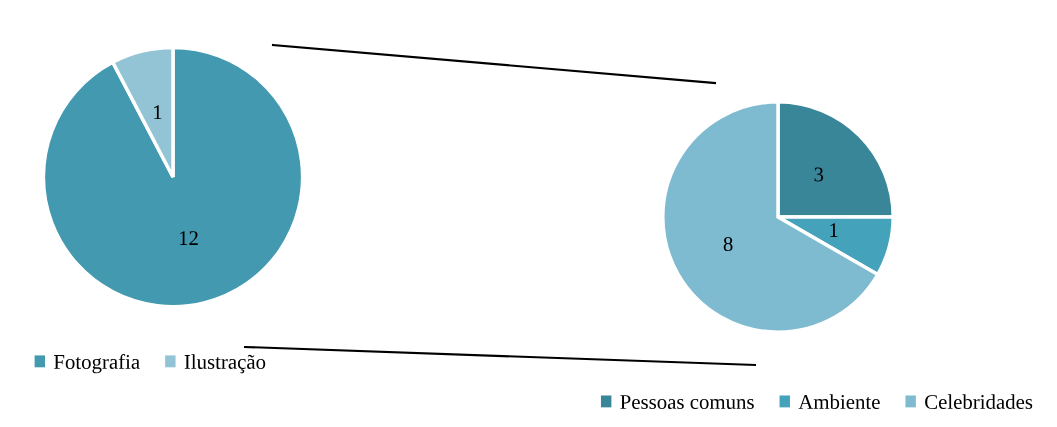 This screenshot has height=427, width=1057. Describe the element at coordinates (188, 238) in the screenshot. I see `data-label: 12` at that location.